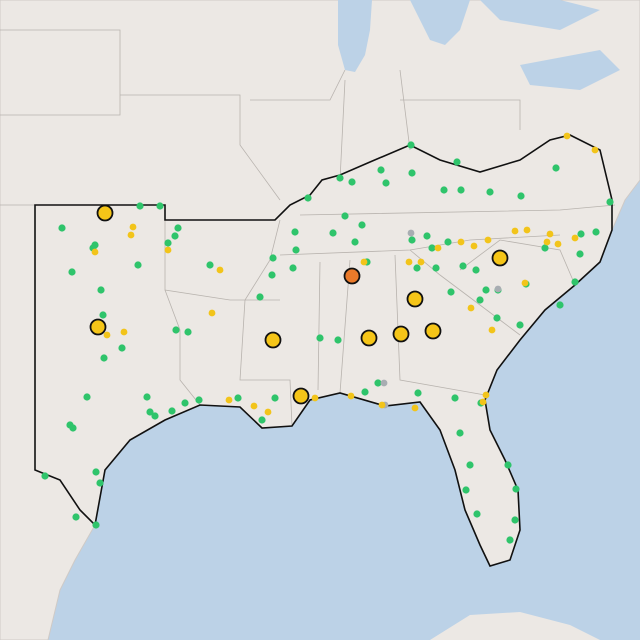 This screenshot has height=640, width=640. Describe the element at coordinates (352, 276) in the screenshot. I see `highlight-site-marker` at that location.